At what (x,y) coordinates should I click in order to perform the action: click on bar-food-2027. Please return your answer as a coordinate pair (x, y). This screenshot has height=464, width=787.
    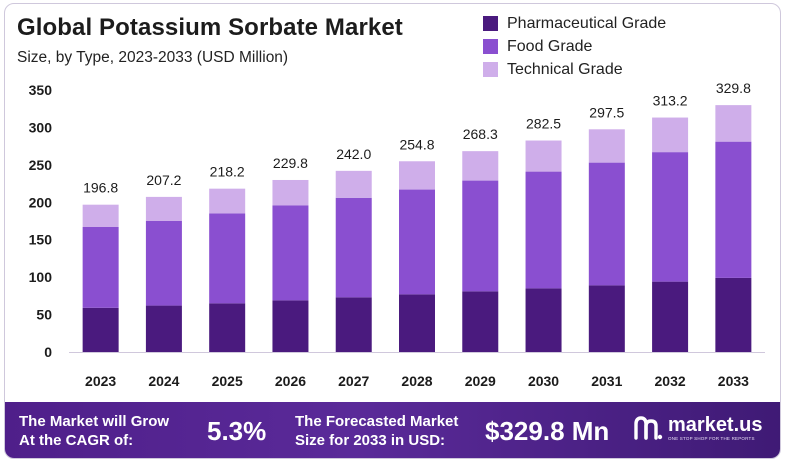
    Looking at the image, I should click on (353, 247).